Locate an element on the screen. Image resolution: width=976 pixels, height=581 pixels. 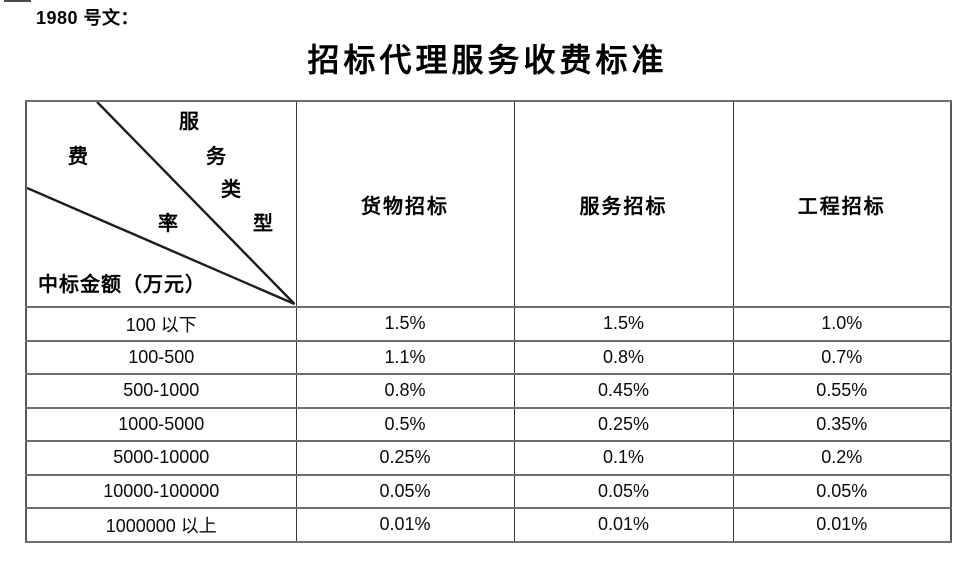
amount-range-cell: 100-500 is located at coordinates (161, 357).